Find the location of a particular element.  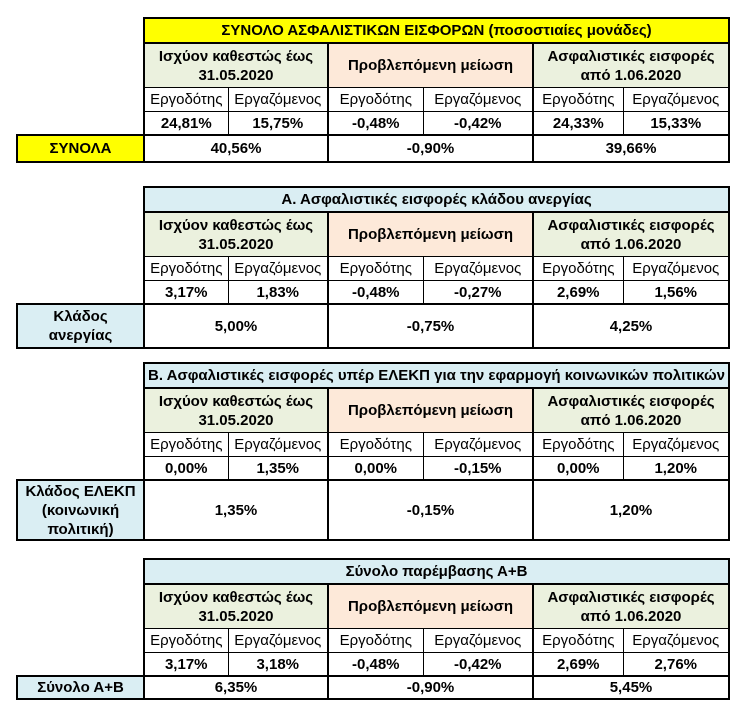

table-title: Α. Ασφαλιστικές εισφορές κλάδου ανεργίας is located at coordinates (436, 199).